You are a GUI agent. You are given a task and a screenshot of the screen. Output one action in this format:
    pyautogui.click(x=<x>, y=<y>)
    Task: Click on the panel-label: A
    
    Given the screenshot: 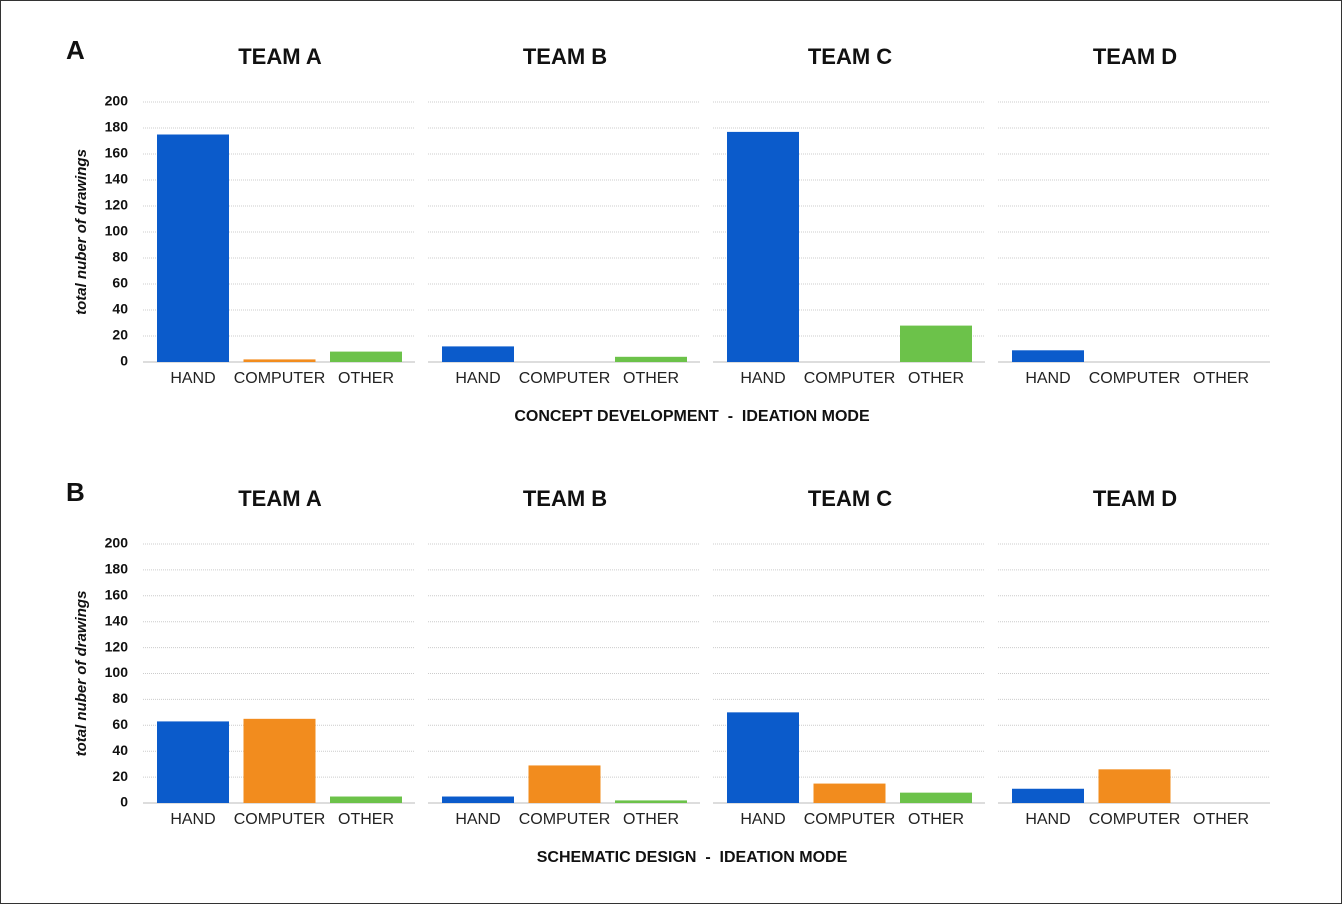 What is the action you would take?
    pyautogui.click(x=75, y=50)
    